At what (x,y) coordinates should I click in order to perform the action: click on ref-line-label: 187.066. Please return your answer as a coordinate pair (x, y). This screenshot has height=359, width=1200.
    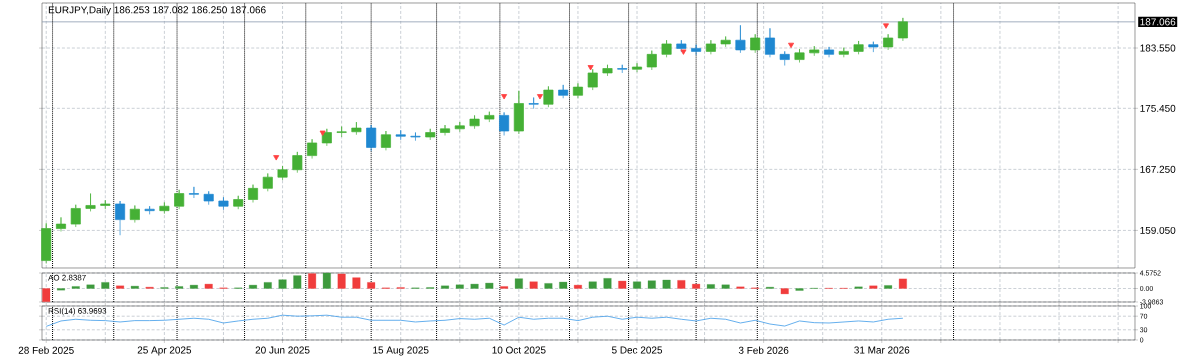
    Looking at the image, I should click on (1158, 22).